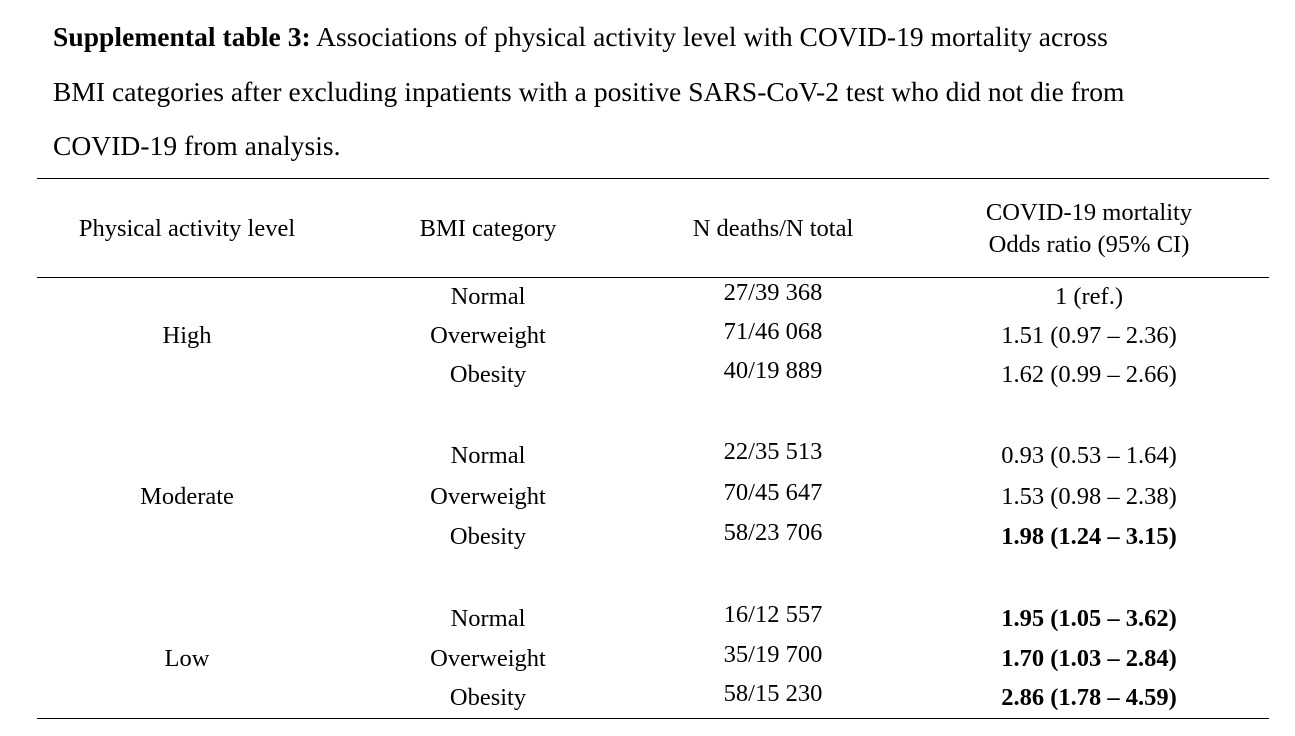 Image resolution: width=1295 pixels, height=736 pixels. I want to click on deaths-total-cell: 27/39 368, so click(773, 292).